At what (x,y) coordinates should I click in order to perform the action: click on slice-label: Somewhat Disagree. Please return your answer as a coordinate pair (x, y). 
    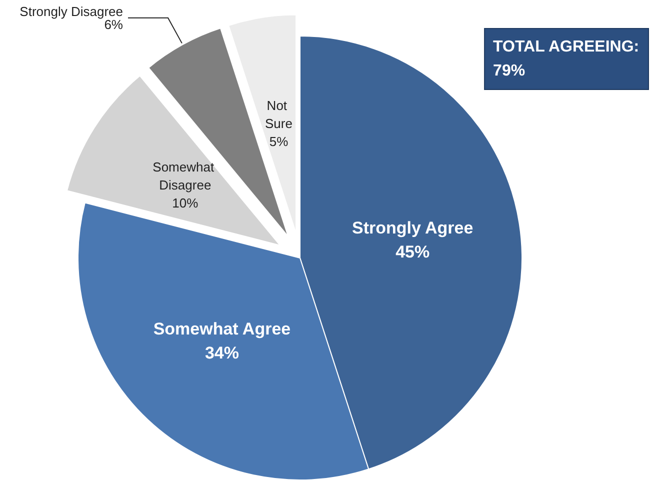
    Looking at the image, I should click on (185, 176).